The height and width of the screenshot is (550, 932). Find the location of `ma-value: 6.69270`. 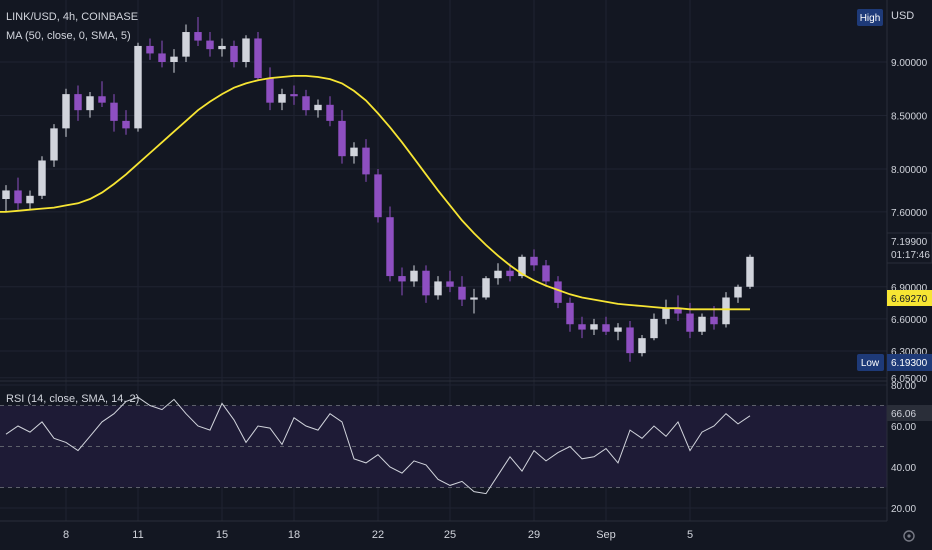

ma-value: 6.69270 is located at coordinates (909, 299).